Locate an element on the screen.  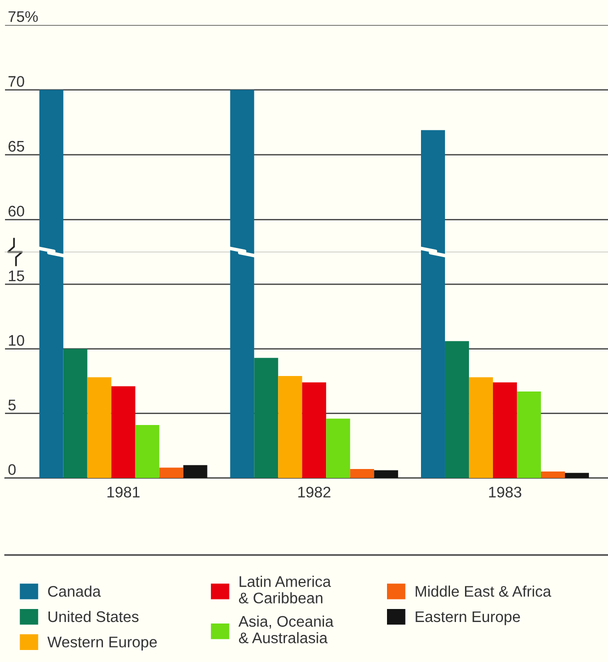
legend-label: Middle East & Africa is located at coordinates (484, 591).